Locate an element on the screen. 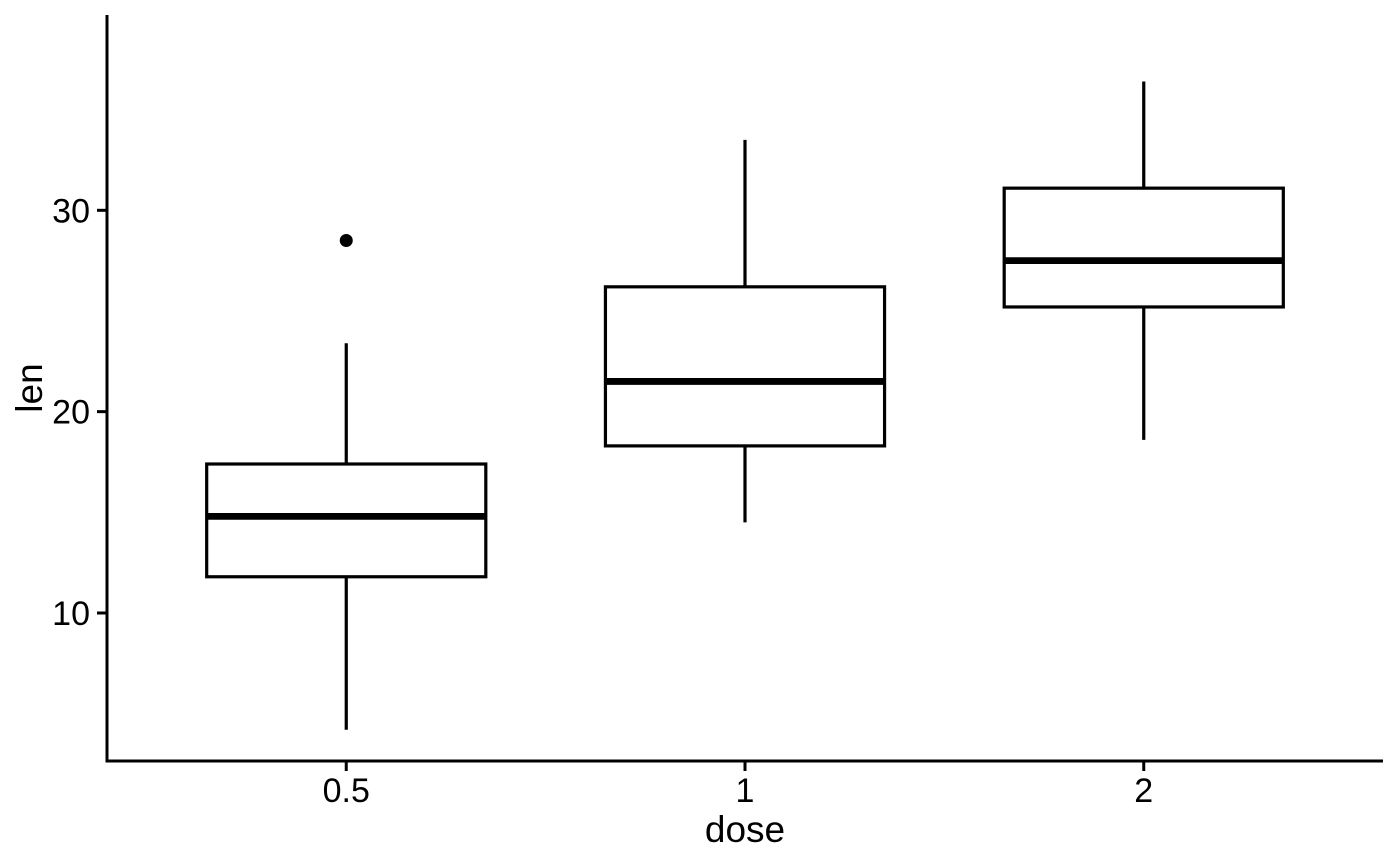 The height and width of the screenshot is (866, 1400). x-tick-label: 2 is located at coordinates (1143, 791).